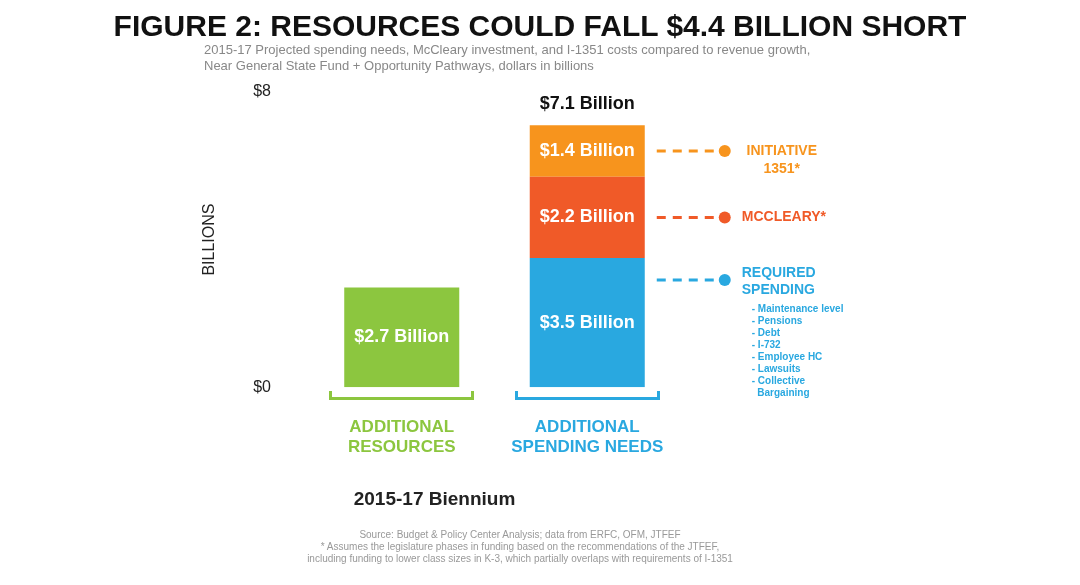  What do you see at coordinates (520, 552) in the screenshot?
I see `text: * Assumes the legislature phases in funding based on the recommendations of the JTFEF, including funding to lower class sizes in K-3, which partially overlaps with requirements of I-1351` at bounding box center [520, 552].